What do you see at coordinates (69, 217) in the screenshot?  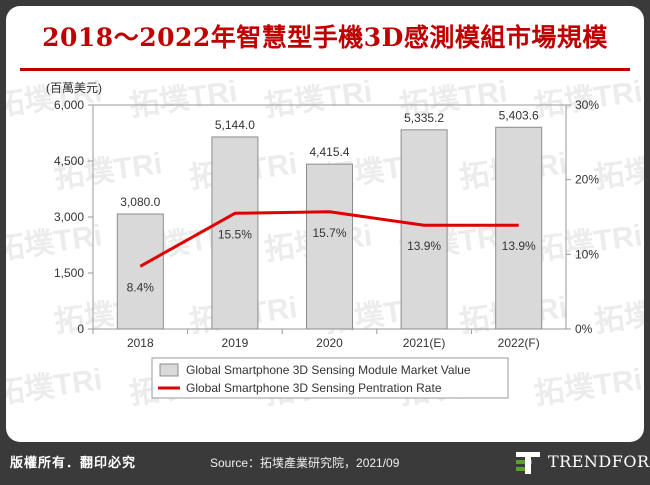 I see `y-tick-label: 3,000` at bounding box center [69, 217].